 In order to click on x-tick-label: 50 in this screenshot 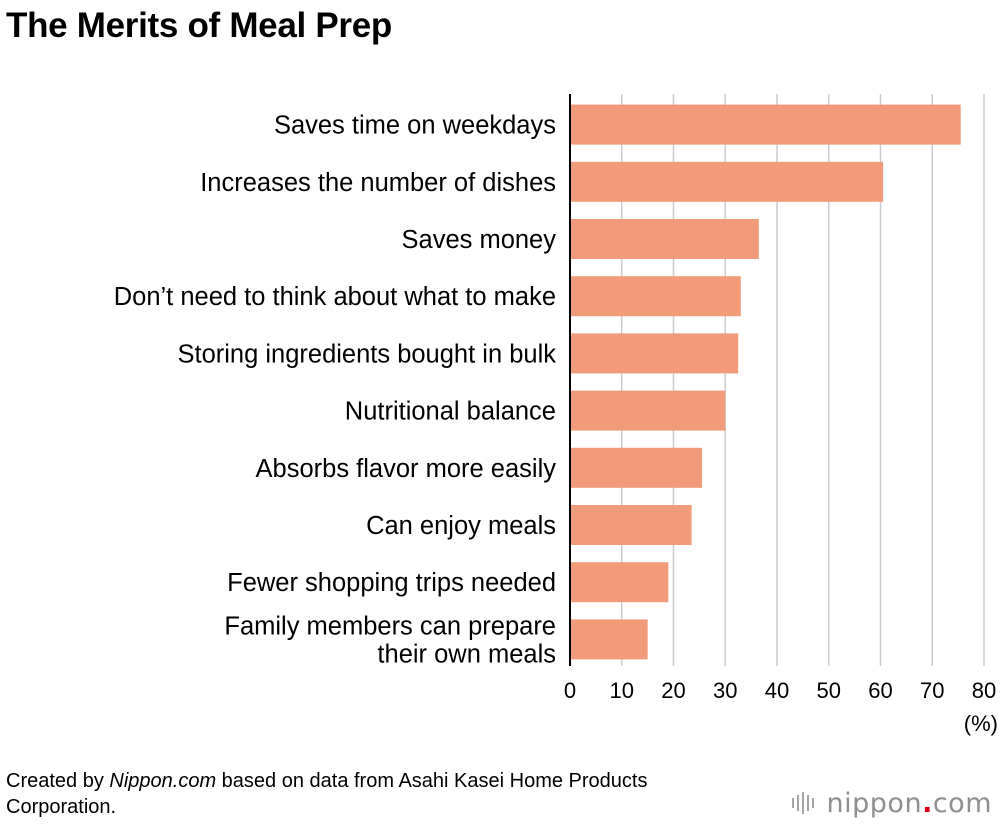, I will do `click(829, 690)`.